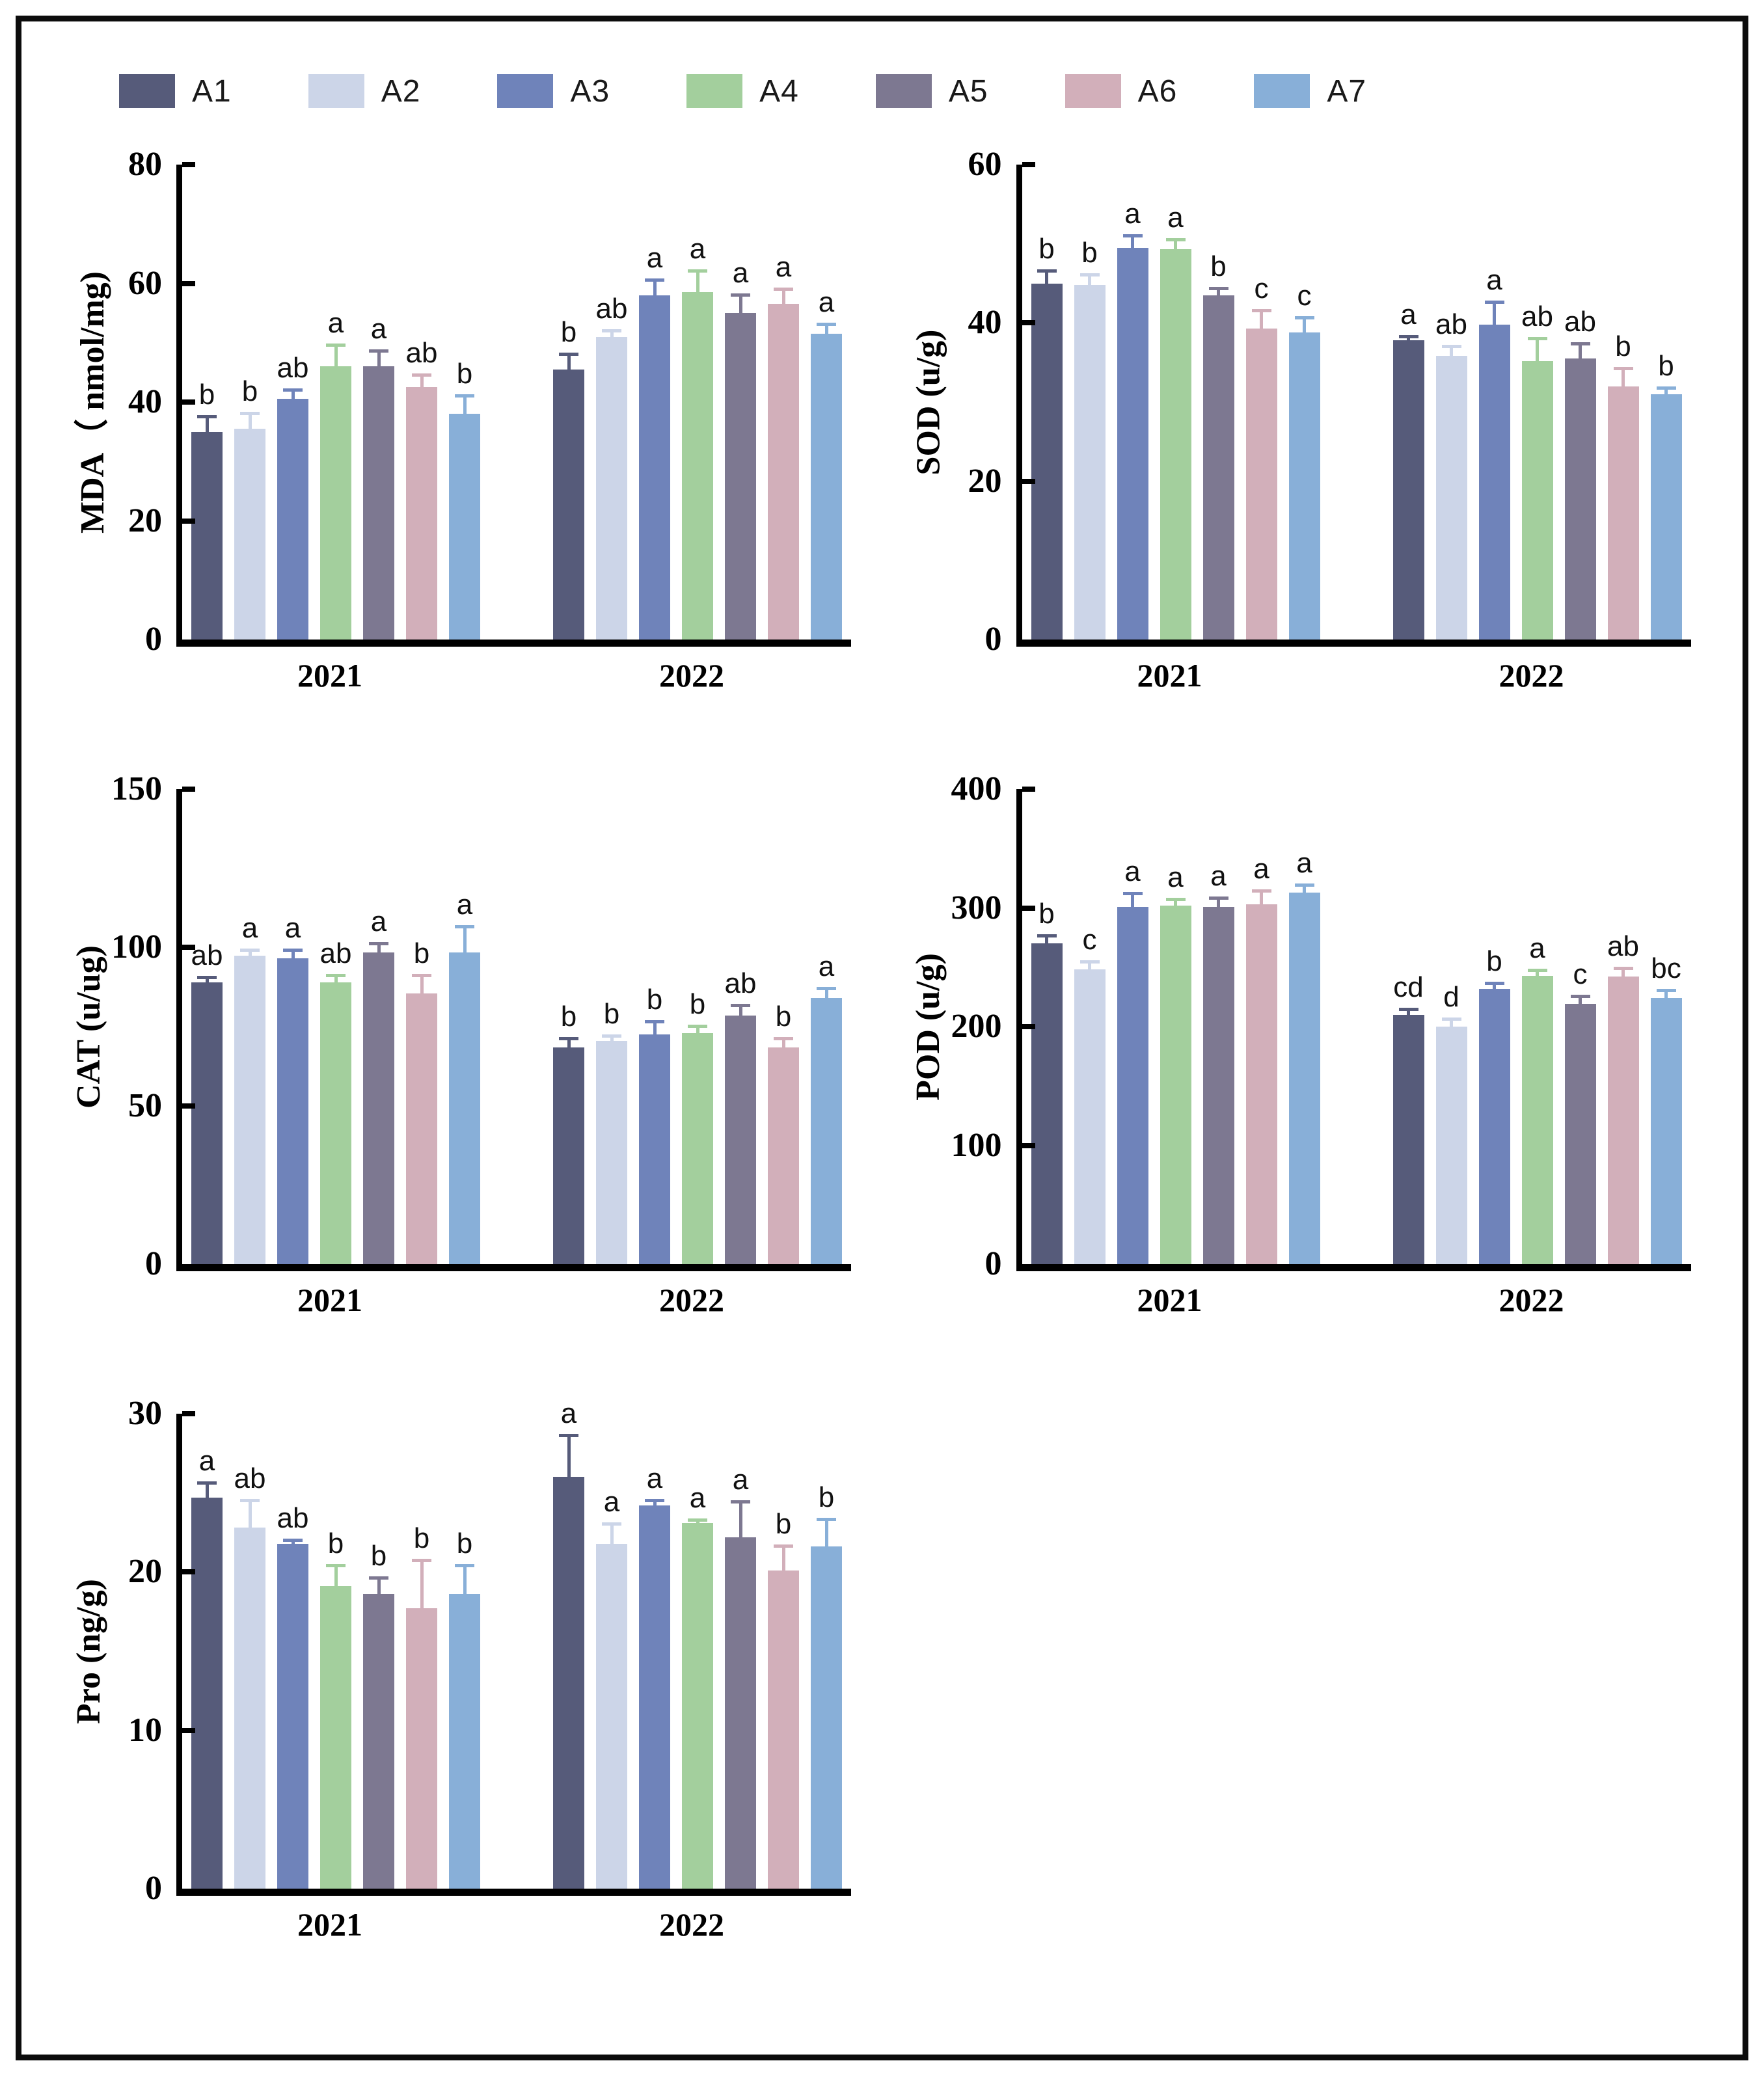 The height and width of the screenshot is (2076, 1764). What do you see at coordinates (1494, 402) in the screenshot?
I see `bar-slot-a3-2022: a` at bounding box center [1494, 402].